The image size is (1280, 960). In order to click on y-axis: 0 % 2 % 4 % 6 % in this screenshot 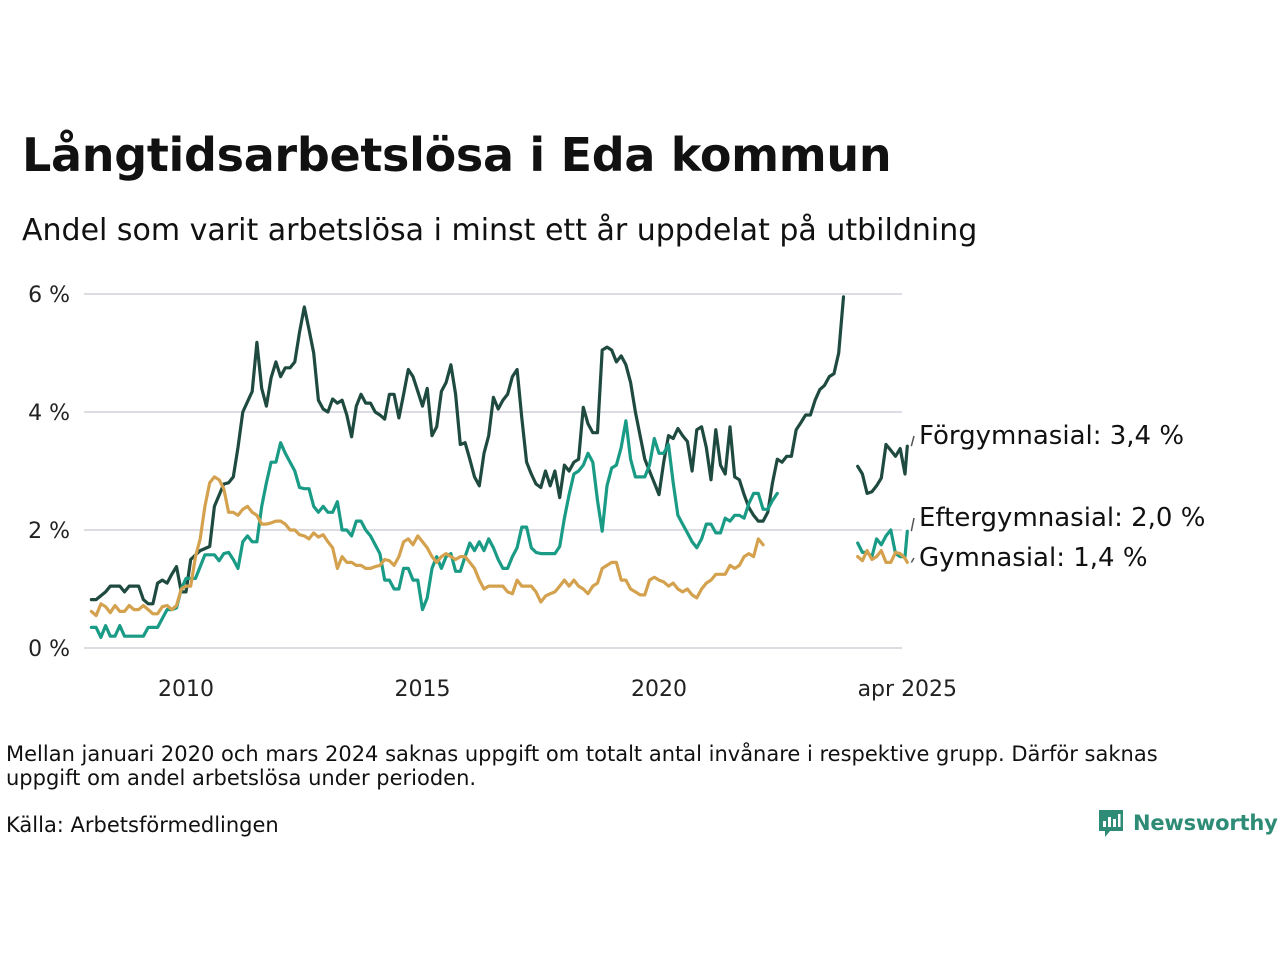, I will do `click(49, 472)`.